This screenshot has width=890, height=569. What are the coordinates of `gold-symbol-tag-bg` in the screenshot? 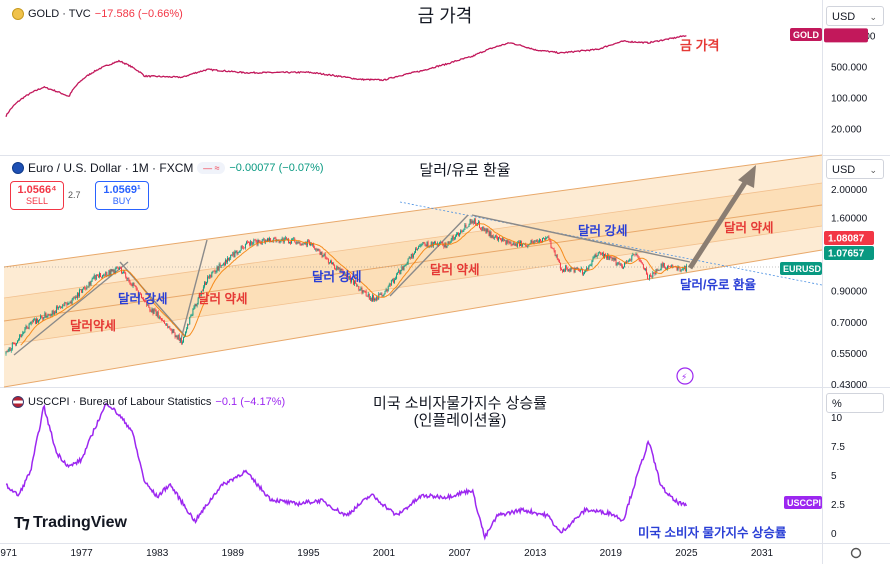 It's located at (806, 34).